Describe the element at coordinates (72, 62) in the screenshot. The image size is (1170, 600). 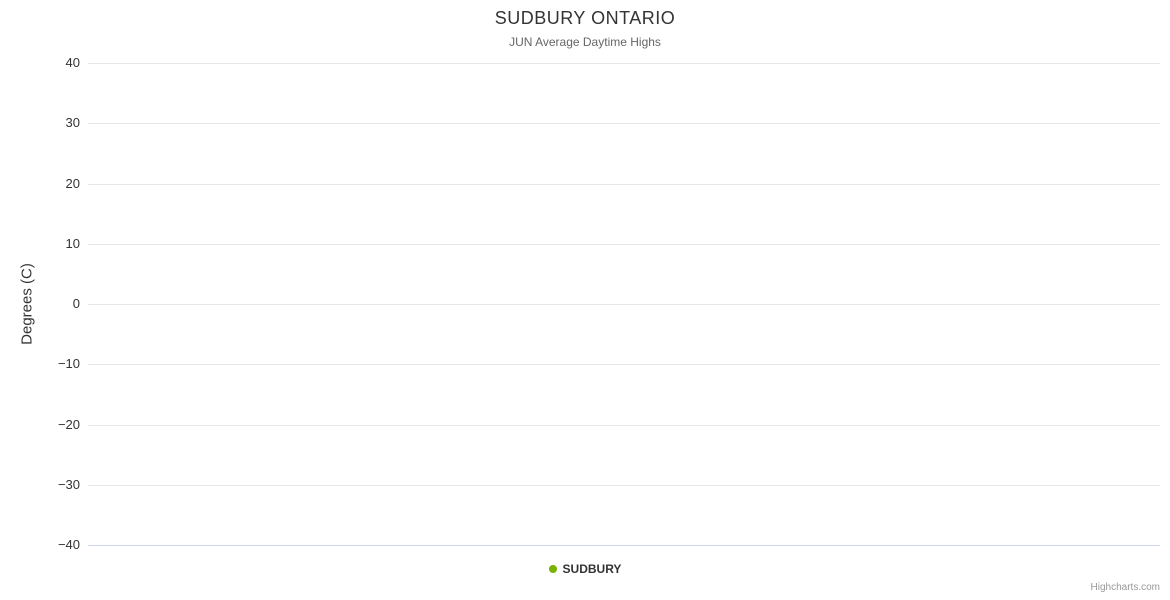
I see `y-axis-tick-label: 40` at that location.